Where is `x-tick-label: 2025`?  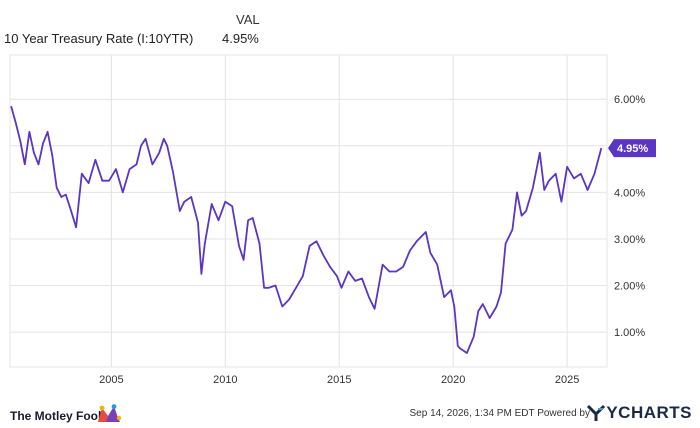
x-tick-label: 2025 is located at coordinates (567, 380).